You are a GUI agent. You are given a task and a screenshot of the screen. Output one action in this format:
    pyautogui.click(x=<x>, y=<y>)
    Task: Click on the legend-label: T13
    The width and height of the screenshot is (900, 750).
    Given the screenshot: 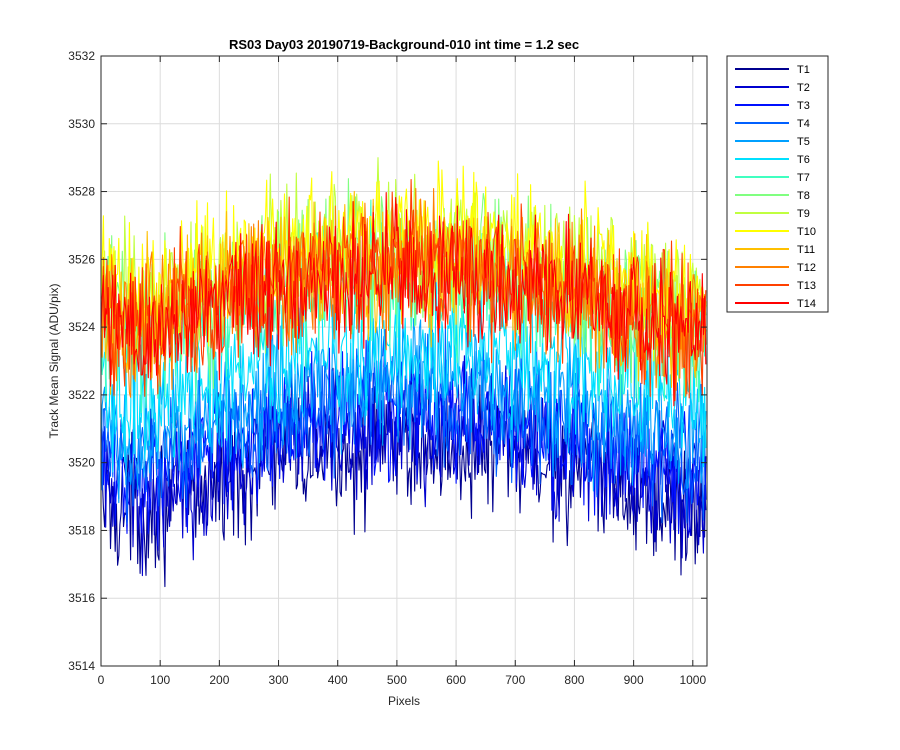 What is the action you would take?
    pyautogui.click(x=806, y=286)
    